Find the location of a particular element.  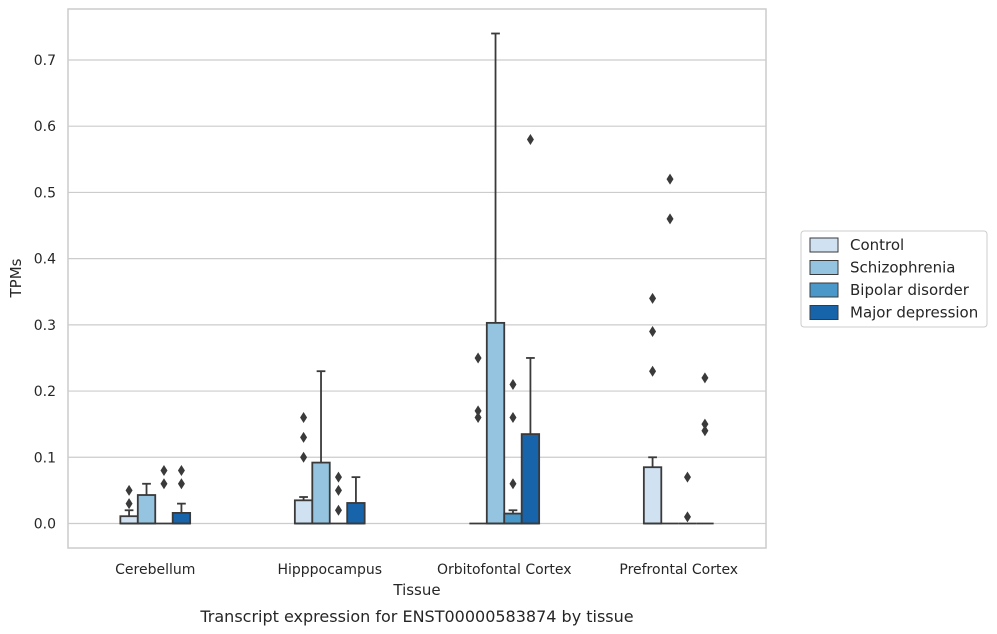

legend-label: Bipolar disorder is located at coordinates (910, 290).